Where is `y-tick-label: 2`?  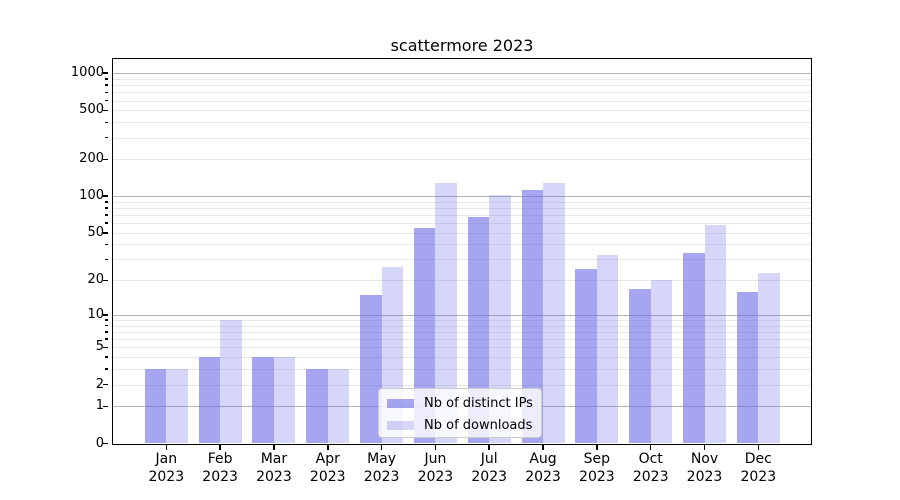 y-tick-label: 2 is located at coordinates (99, 384).